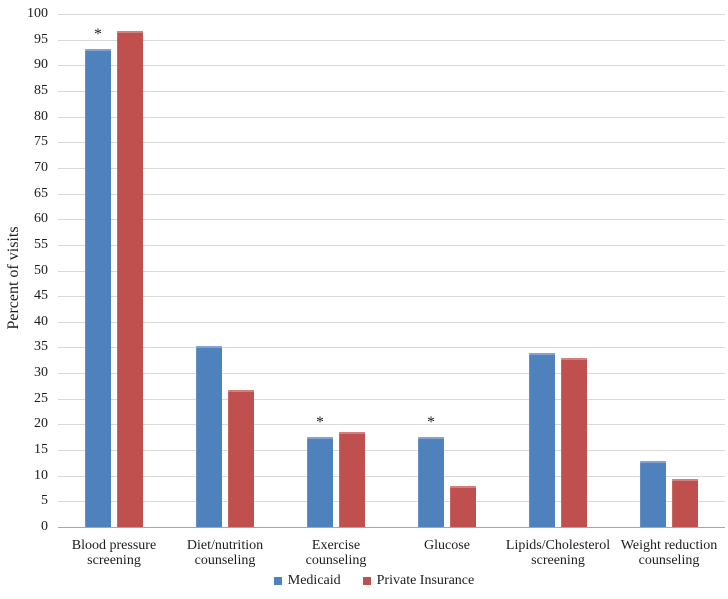 The width and height of the screenshot is (728, 599). What do you see at coordinates (41, 321) in the screenshot?
I see `y-tick-label: 40` at bounding box center [41, 321].